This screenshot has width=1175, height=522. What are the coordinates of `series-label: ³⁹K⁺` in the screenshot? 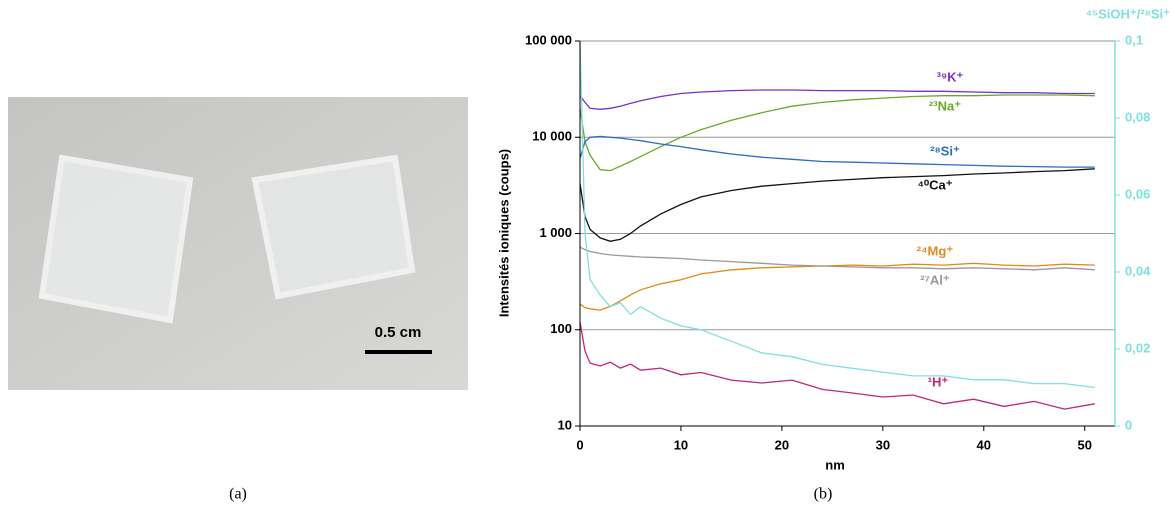 It's located at (950, 76).